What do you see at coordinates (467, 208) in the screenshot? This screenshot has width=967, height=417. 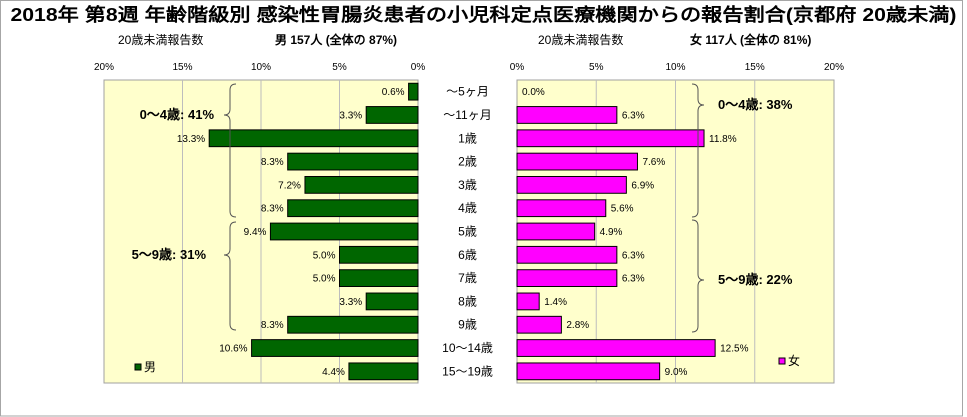 I see `category-label: 4歳` at bounding box center [467, 208].